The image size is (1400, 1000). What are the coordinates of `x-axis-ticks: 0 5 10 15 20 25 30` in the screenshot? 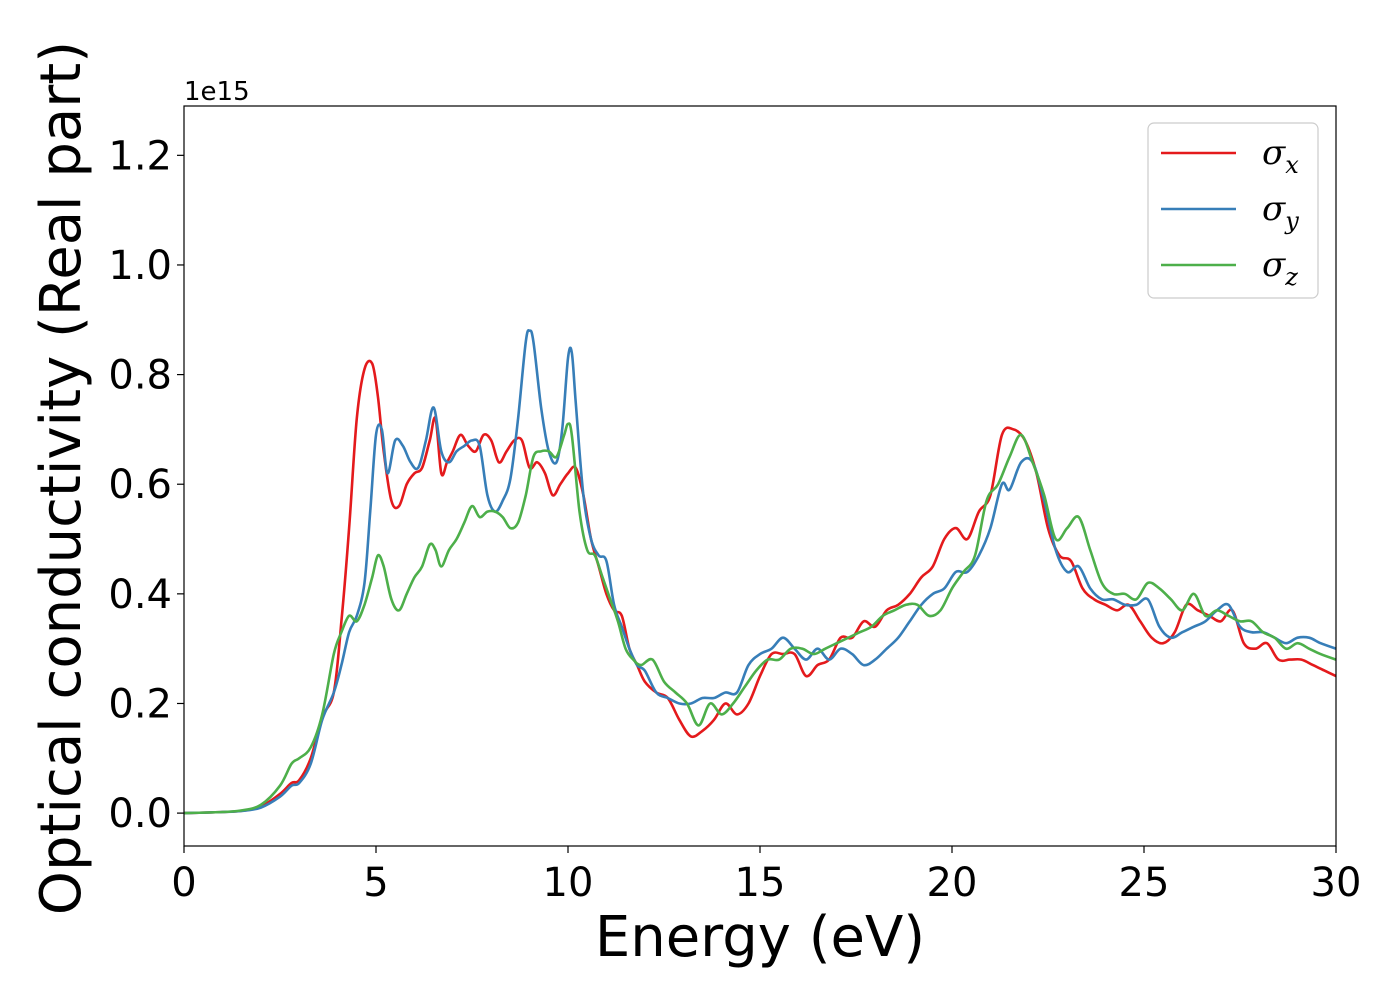 It's located at (766, 876).